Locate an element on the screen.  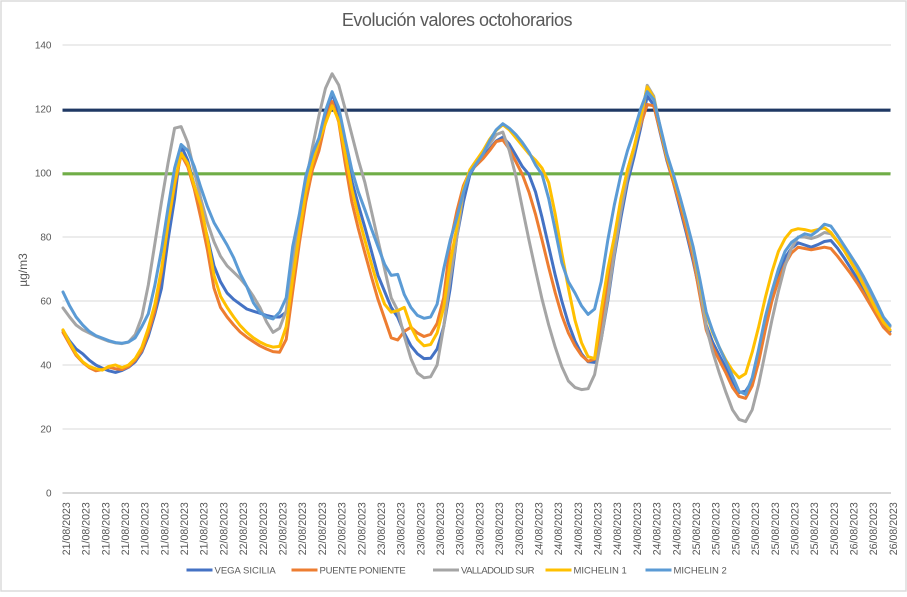
svg-text: MICHELIN 1 is located at coordinates (600, 571).